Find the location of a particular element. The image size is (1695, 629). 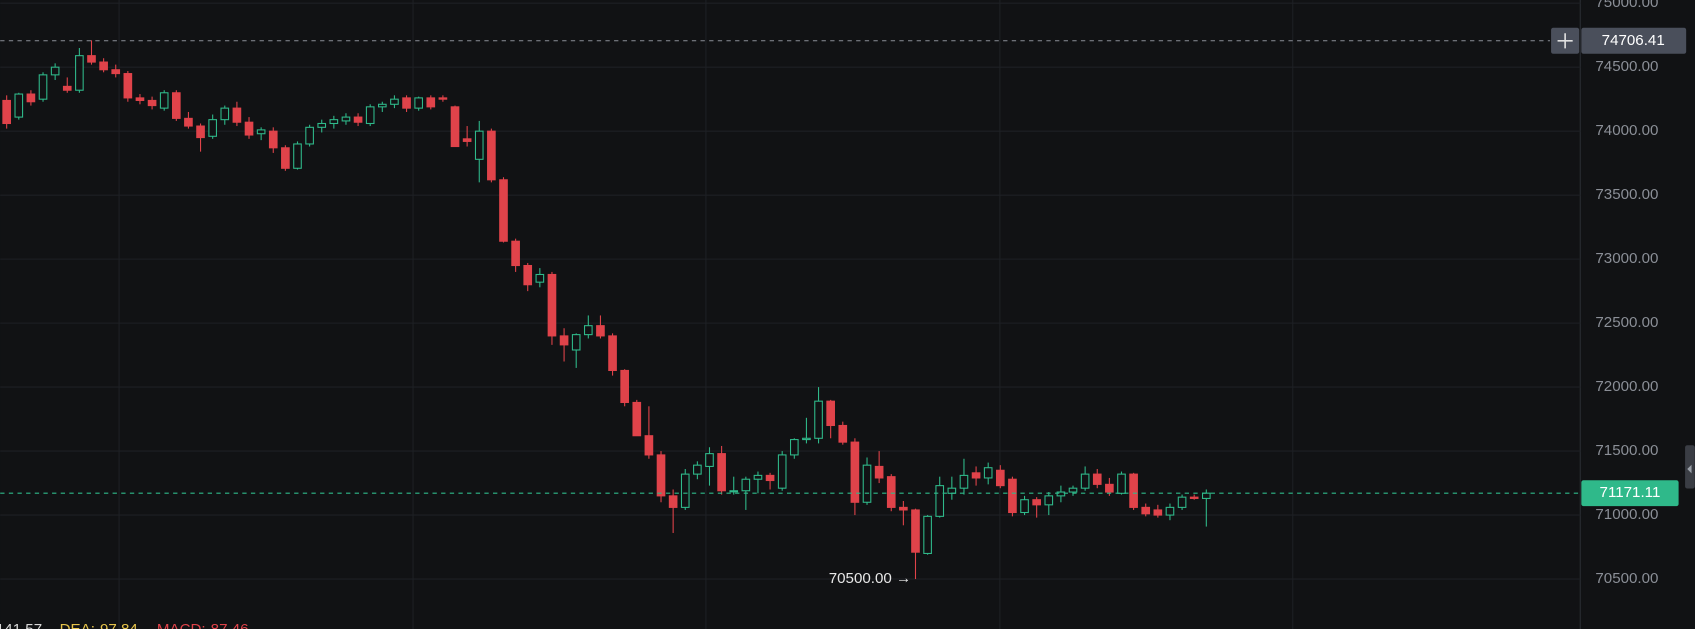

low-marker-label: 70500.00 → is located at coordinates (870, 578).